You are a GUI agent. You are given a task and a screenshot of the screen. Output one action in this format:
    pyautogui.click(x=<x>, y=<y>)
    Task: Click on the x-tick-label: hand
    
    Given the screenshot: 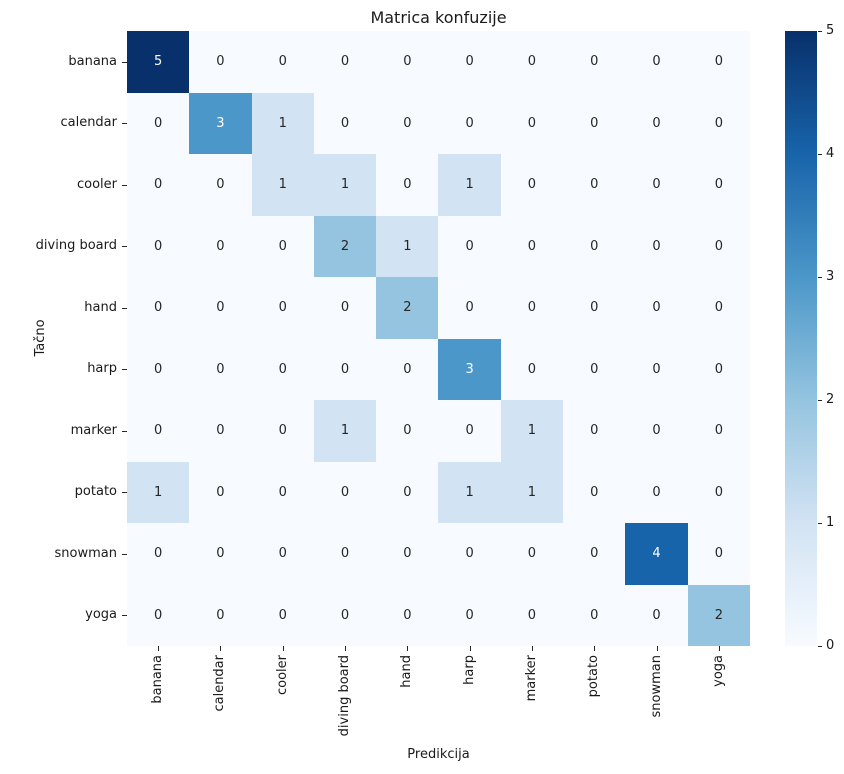 What is the action you would take?
    pyautogui.click(x=407, y=671)
    